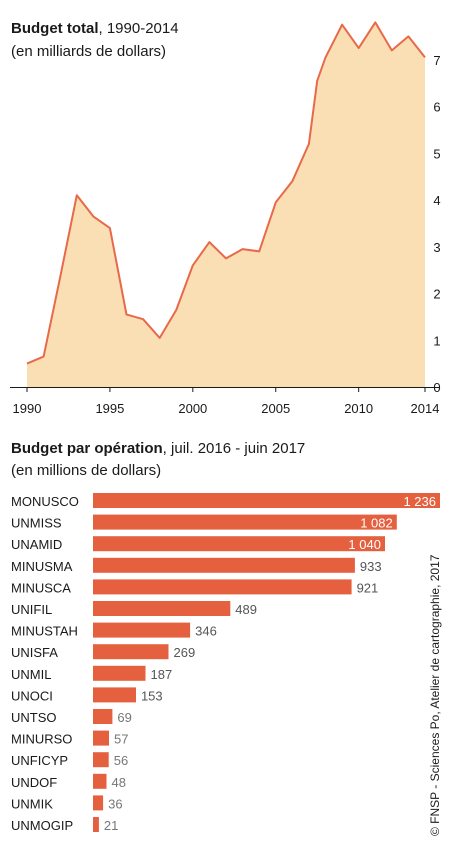  Describe the element at coordinates (436, 153) in the screenshot. I see `y-tick-label: 5` at that location.